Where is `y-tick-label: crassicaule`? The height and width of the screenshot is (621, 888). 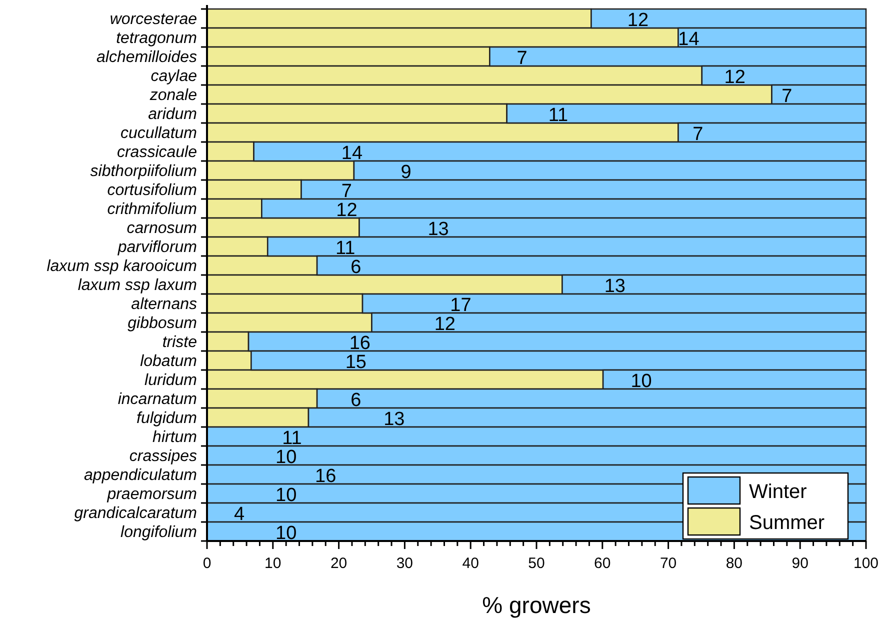 y-tick-label: crassicaule is located at coordinates (157, 153).